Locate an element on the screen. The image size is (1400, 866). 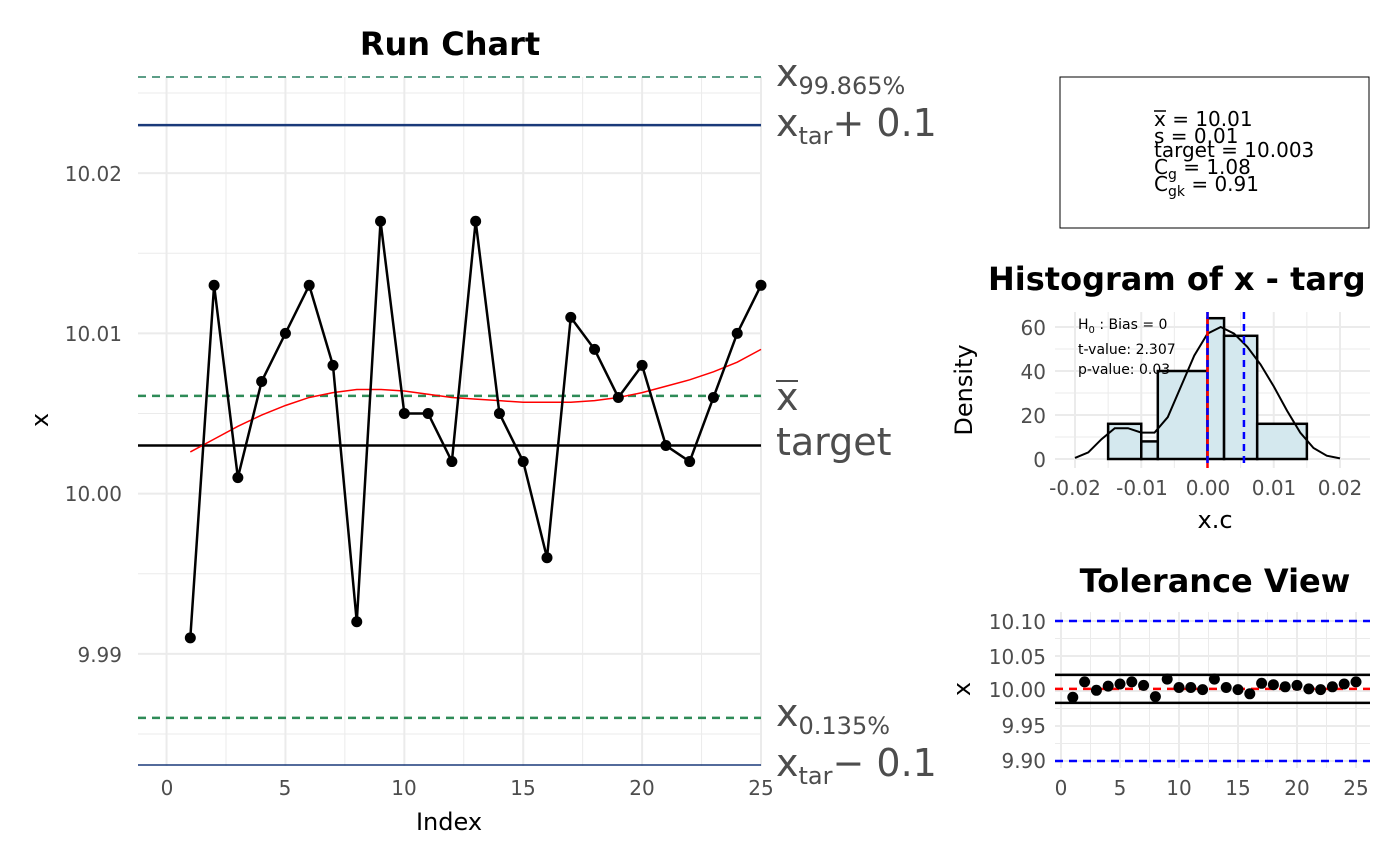
y-tick-label: 9.95 is located at coordinates (1023, 726).